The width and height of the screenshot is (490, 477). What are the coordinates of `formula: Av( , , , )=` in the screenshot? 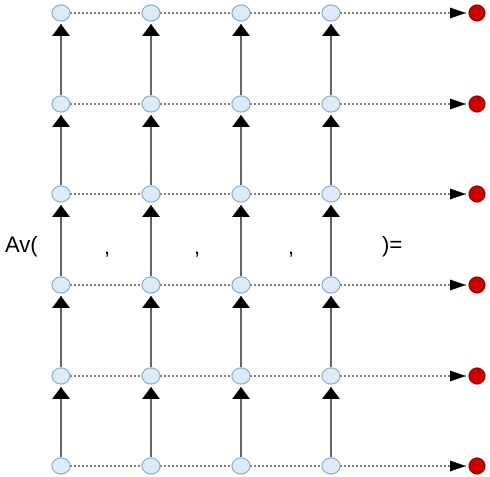 It's located at (203, 245).